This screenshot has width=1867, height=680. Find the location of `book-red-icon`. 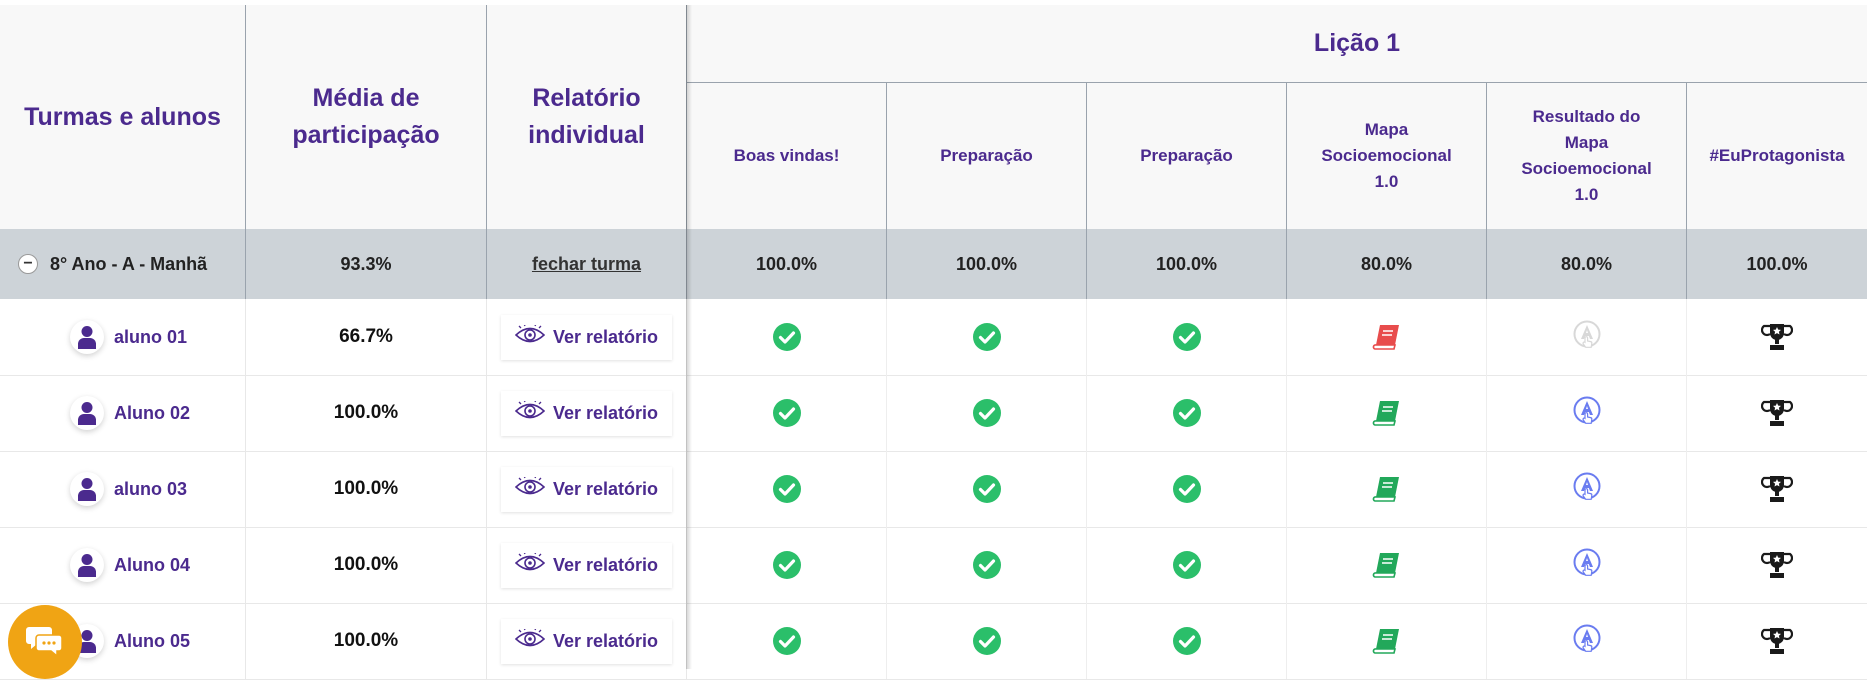

book-red-icon is located at coordinates (1387, 337).